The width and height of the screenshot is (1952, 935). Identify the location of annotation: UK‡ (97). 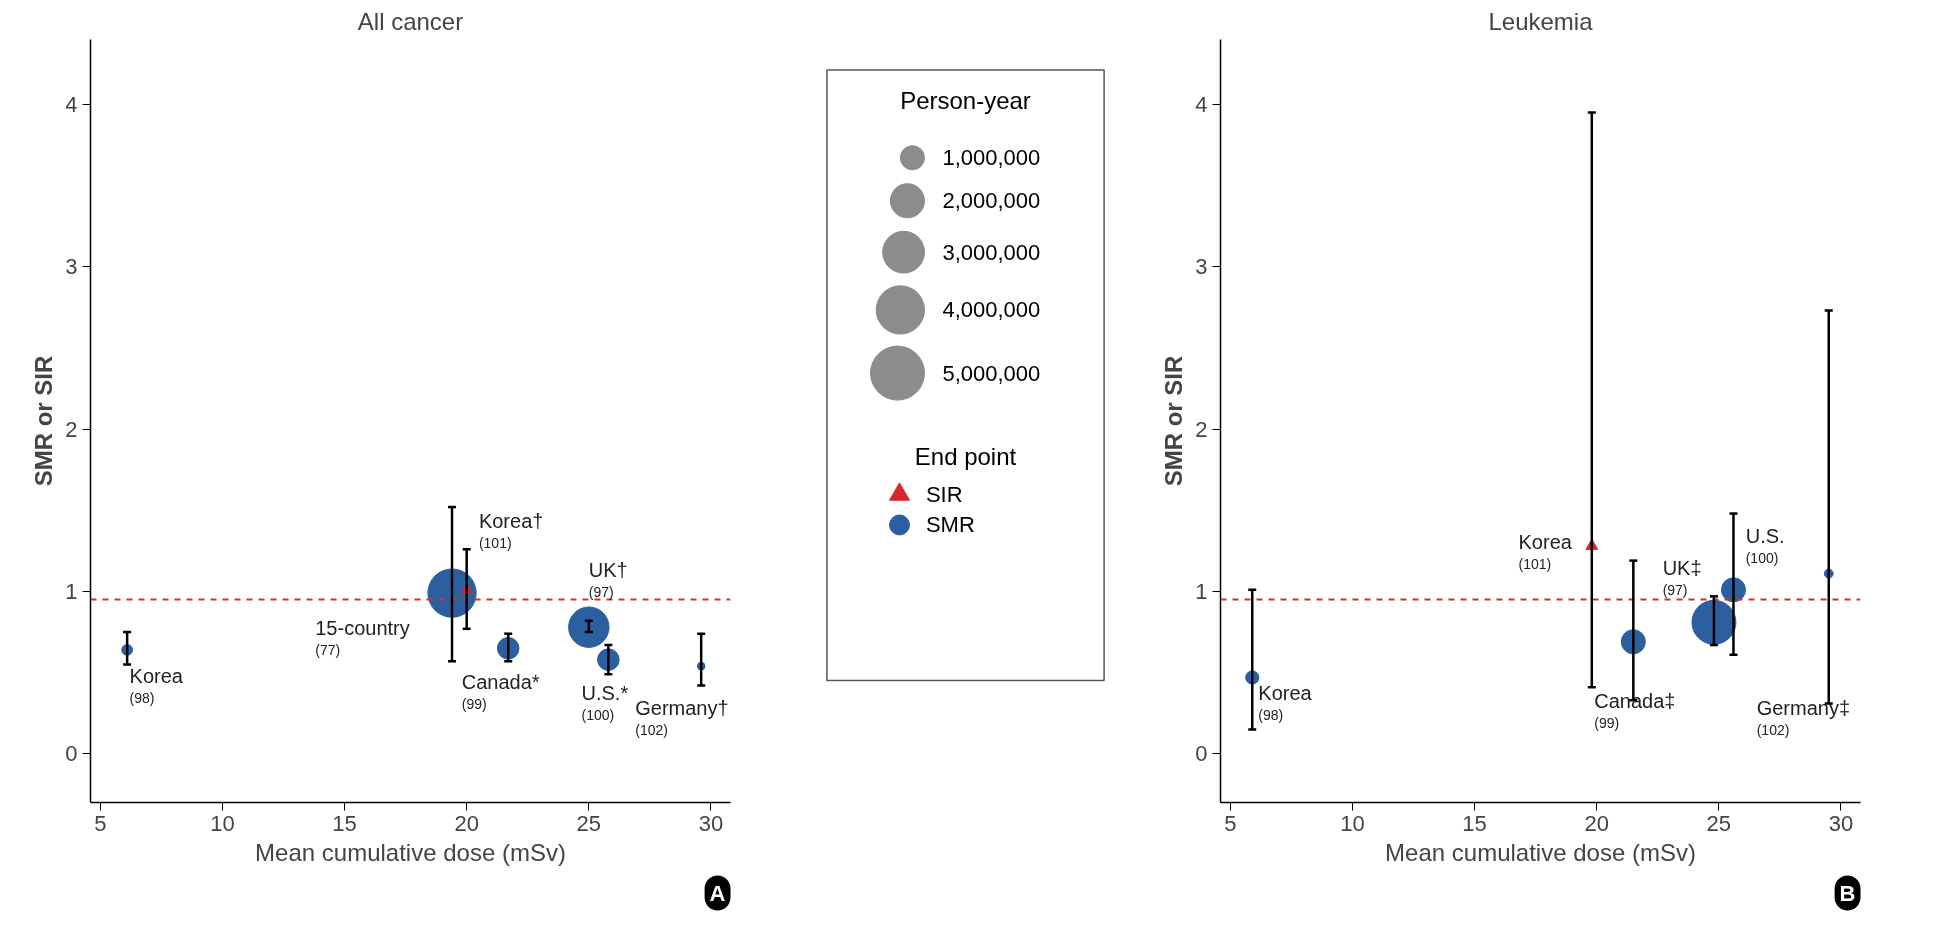
(1682, 578).